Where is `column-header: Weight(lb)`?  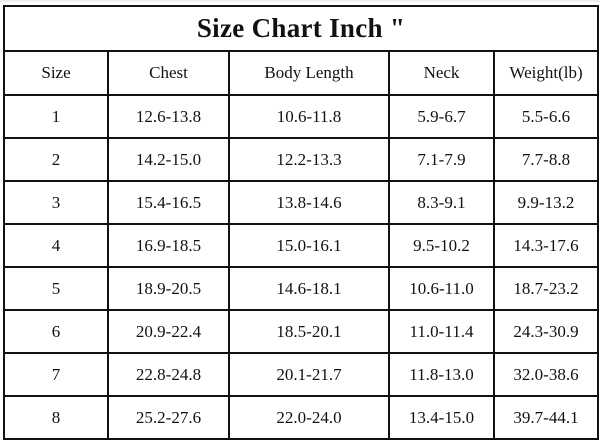
column-header: Weight(lb) is located at coordinates (546, 73).